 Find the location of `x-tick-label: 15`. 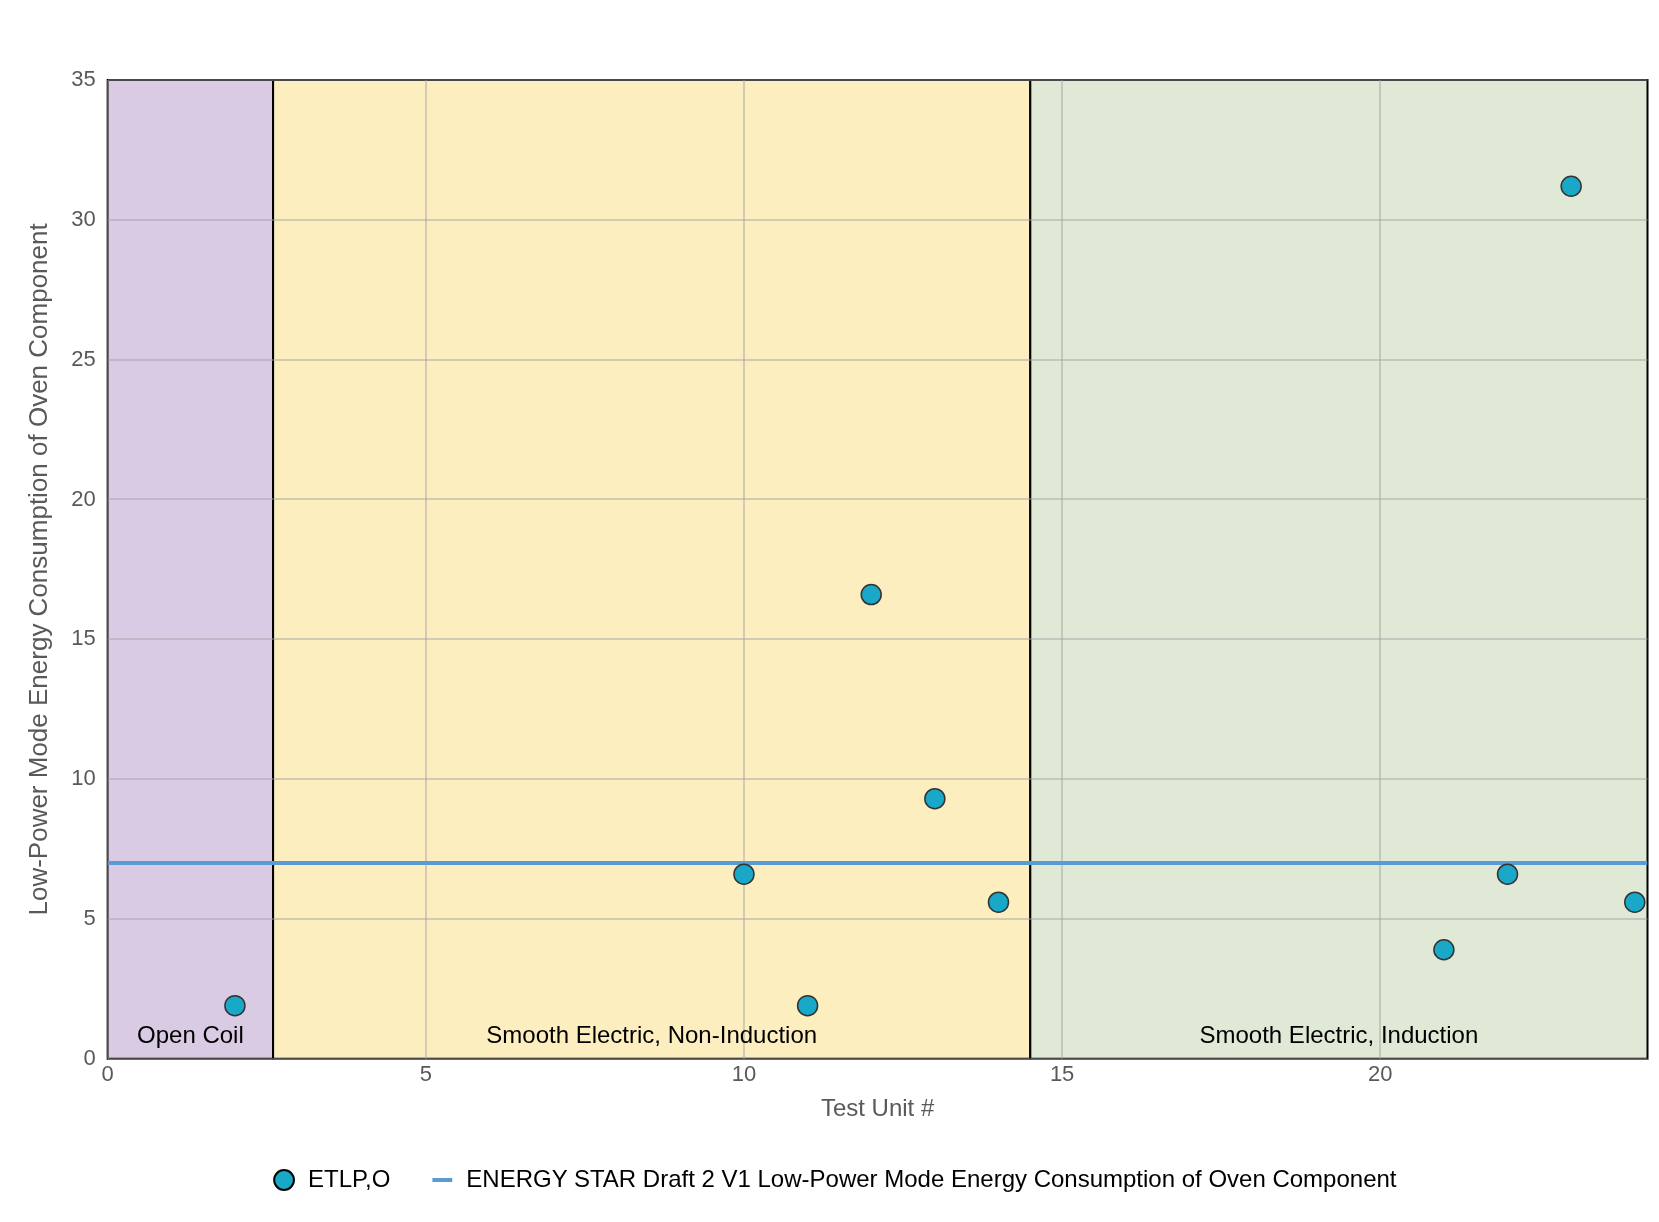

x-tick-label: 15 is located at coordinates (1062, 1074).